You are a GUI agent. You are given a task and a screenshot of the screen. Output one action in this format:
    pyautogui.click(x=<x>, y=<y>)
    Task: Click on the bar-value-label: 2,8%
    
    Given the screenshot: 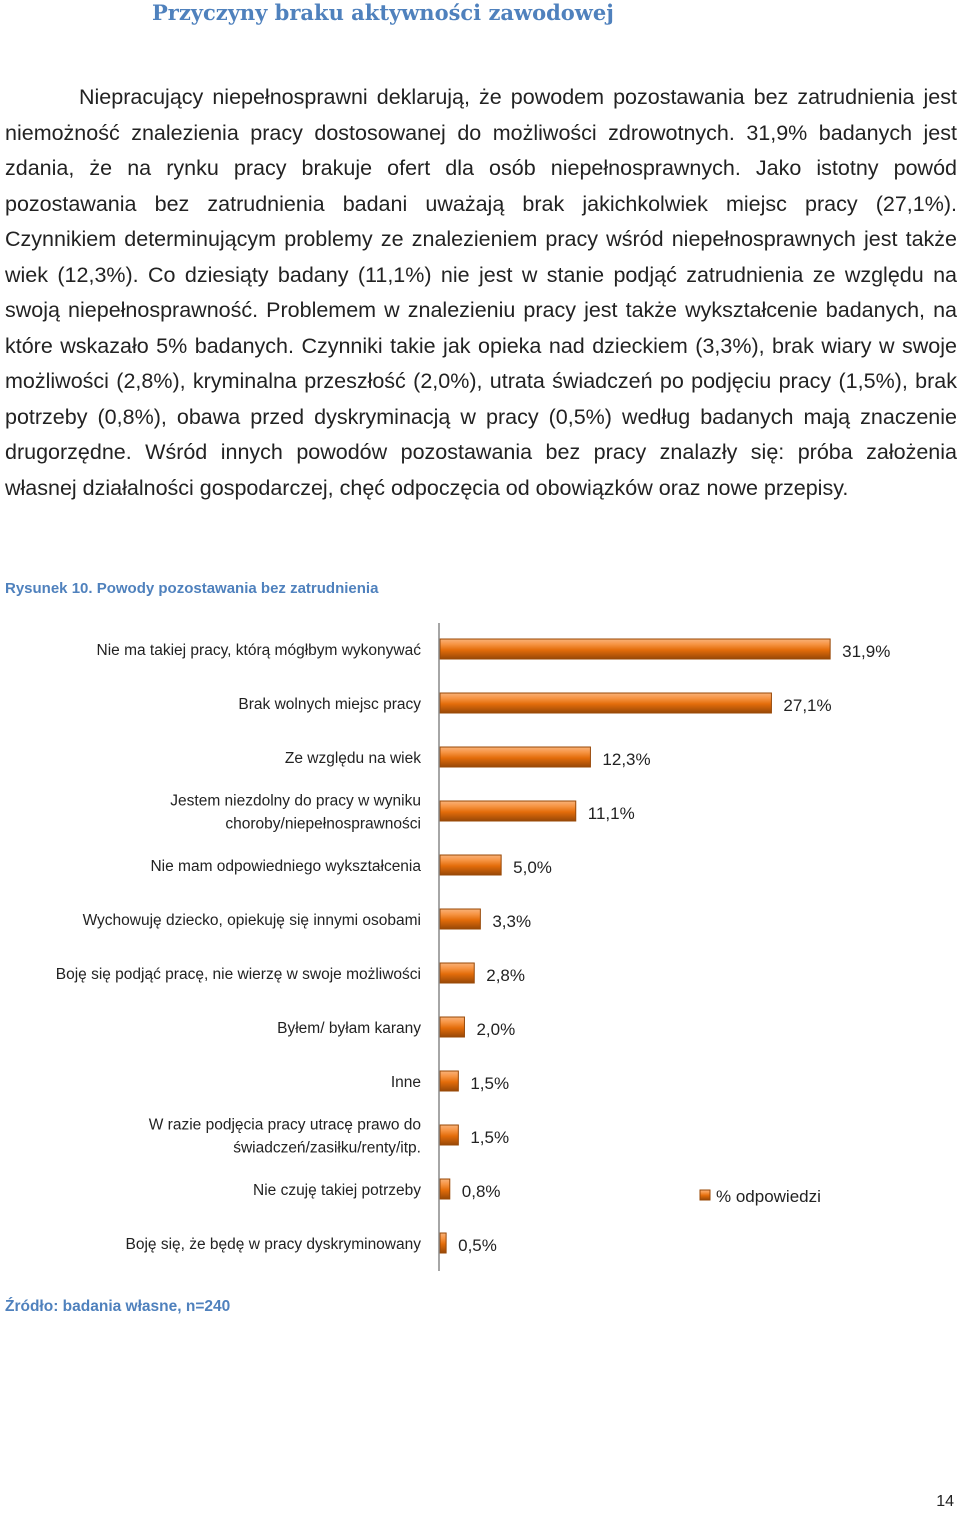 What is the action you would take?
    pyautogui.click(x=505, y=975)
    